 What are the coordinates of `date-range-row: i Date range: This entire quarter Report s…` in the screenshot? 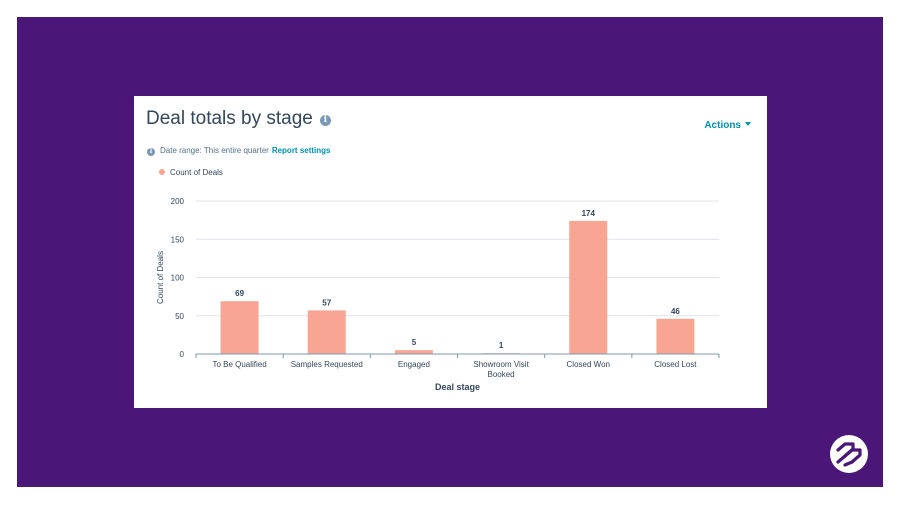 It's located at (238, 151).